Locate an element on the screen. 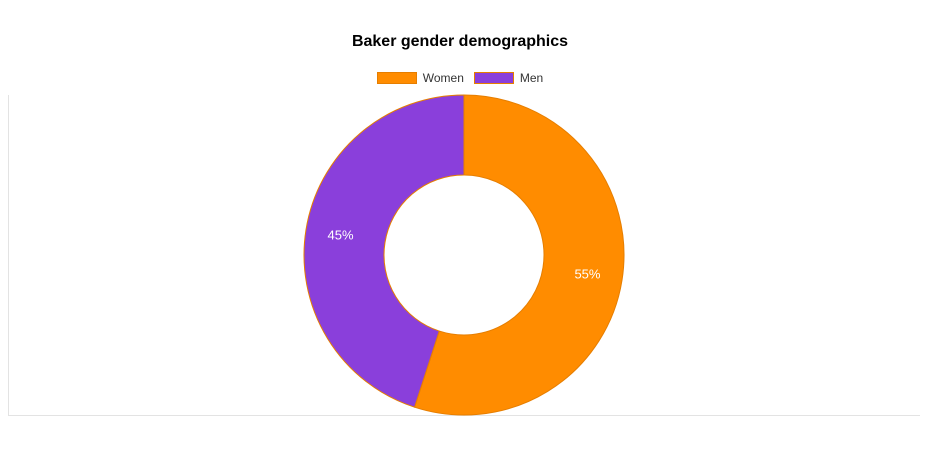 This screenshot has height=453, width=941. legend-swatch-men is located at coordinates (493, 78).